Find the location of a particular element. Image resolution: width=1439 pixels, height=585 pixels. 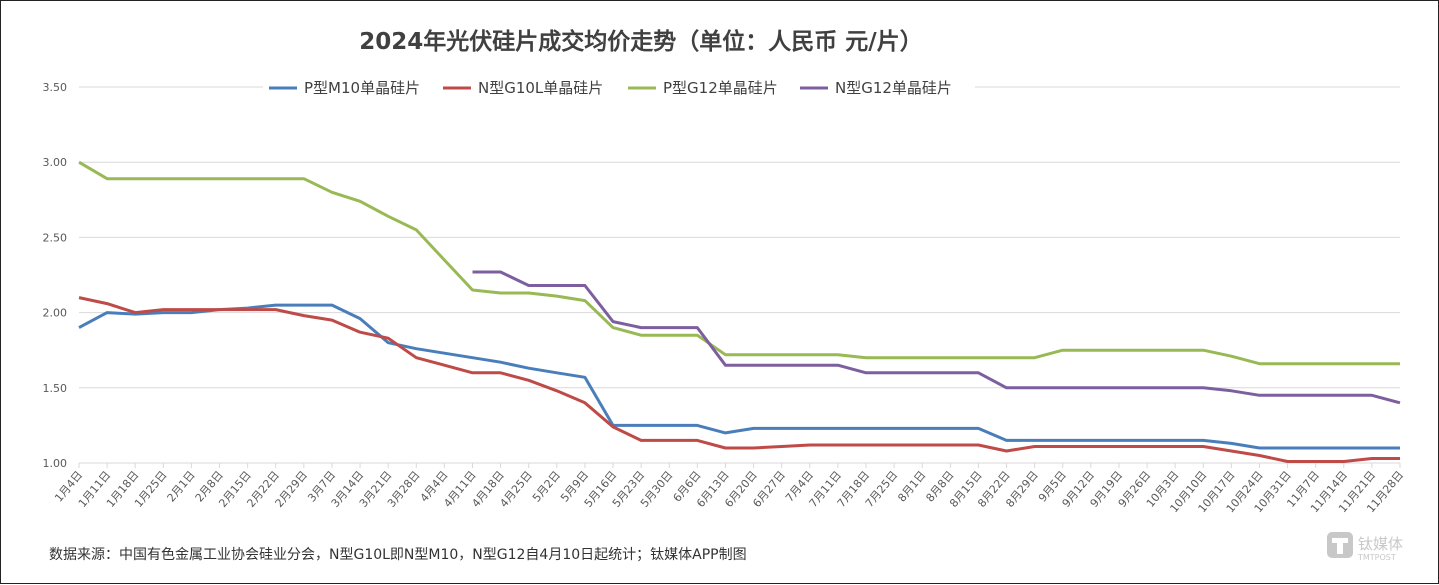

x-tick-label: 8月1日 is located at coordinates (911, 487).